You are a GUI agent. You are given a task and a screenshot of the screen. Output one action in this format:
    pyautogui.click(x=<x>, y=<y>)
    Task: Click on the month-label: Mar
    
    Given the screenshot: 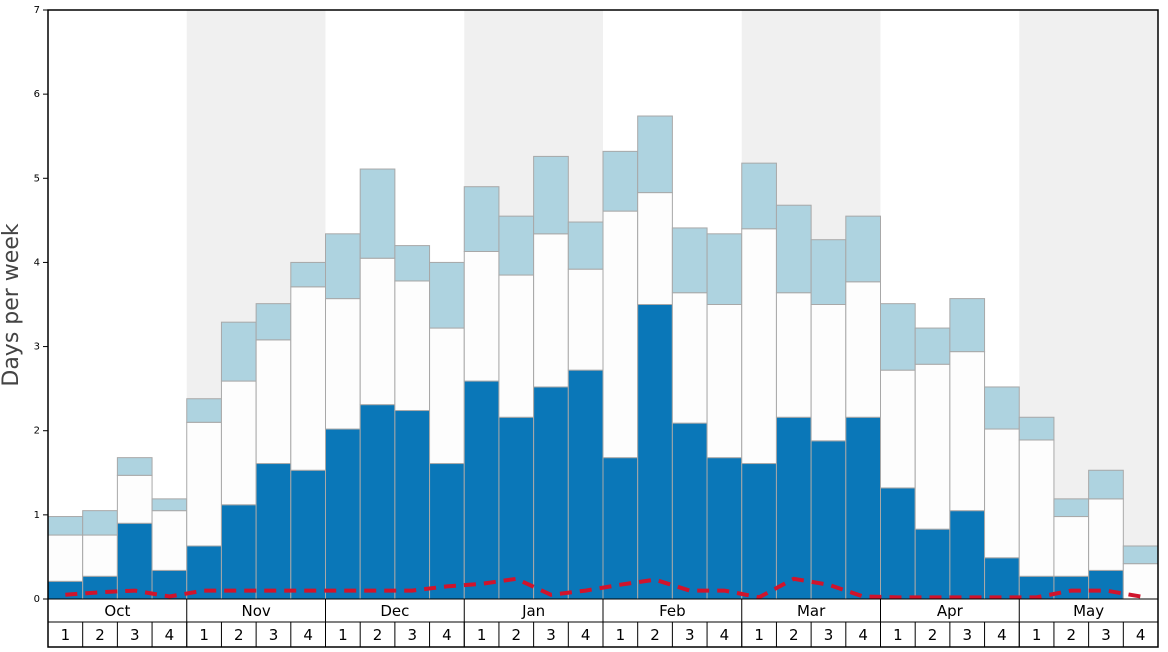 What is the action you would take?
    pyautogui.click(x=811, y=611)
    